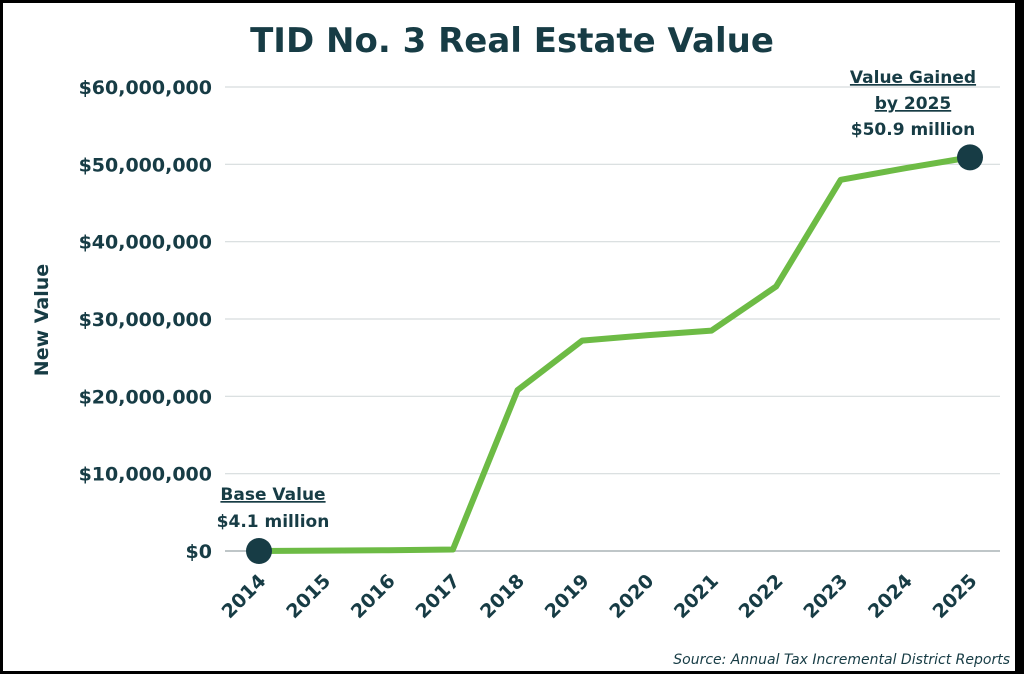  What do you see at coordinates (145, 88) in the screenshot?
I see `y-tick-label: $60,000,000` at bounding box center [145, 88].